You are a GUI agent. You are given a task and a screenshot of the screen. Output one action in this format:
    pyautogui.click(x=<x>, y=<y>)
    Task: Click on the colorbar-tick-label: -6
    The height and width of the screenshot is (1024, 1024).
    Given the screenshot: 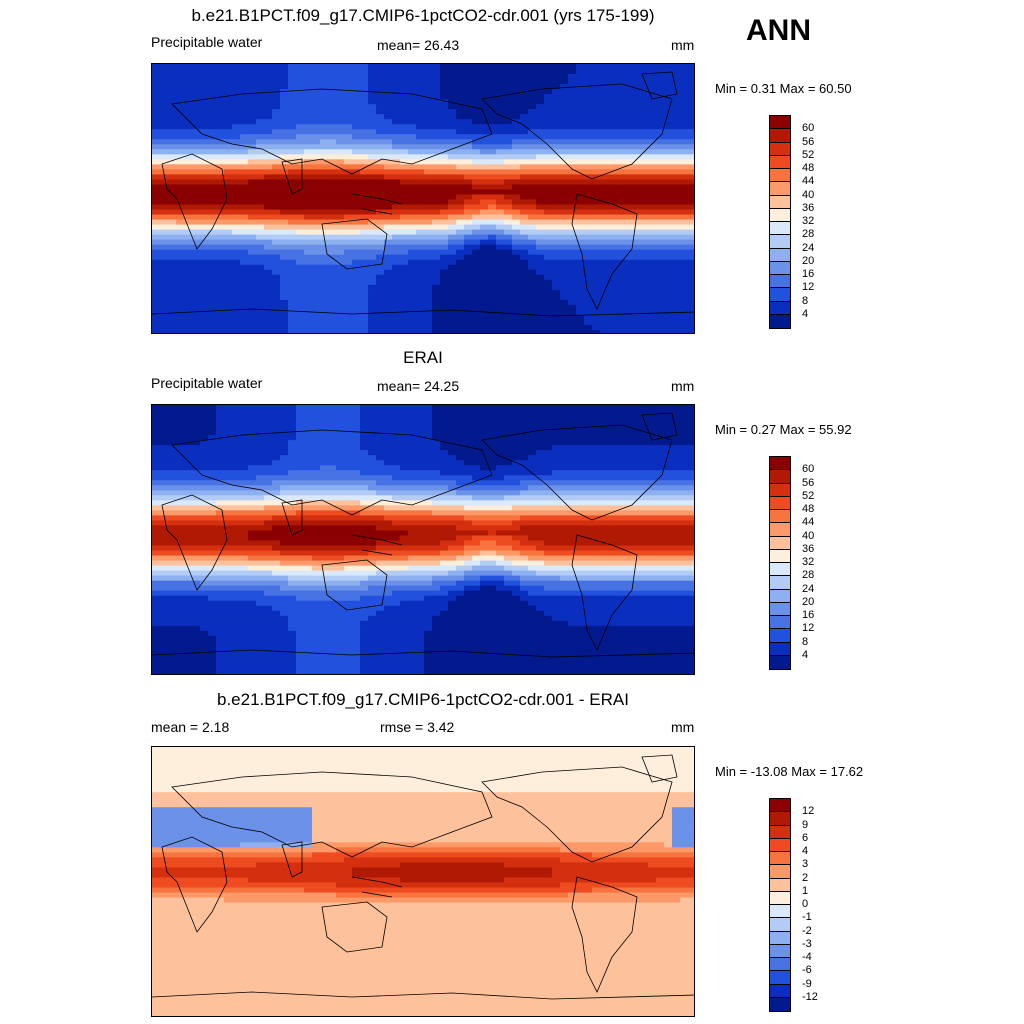 What is the action you would take?
    pyautogui.click(x=807, y=970)
    